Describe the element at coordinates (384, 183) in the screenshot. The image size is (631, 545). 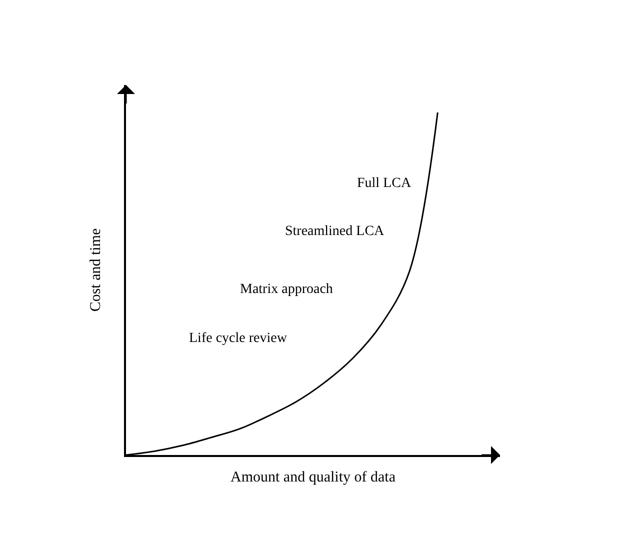
I see `annotation: Full LCA` at that location.